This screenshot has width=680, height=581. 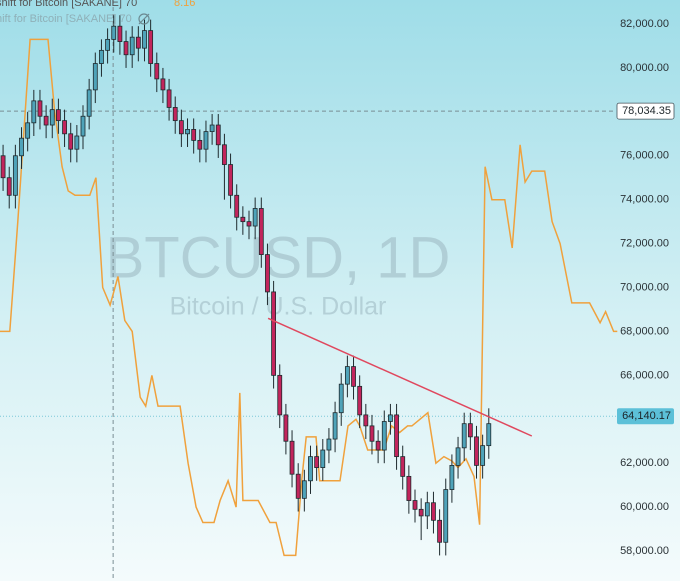 I want to click on watermark-title: BTCUSD, 1D, so click(x=278, y=257).